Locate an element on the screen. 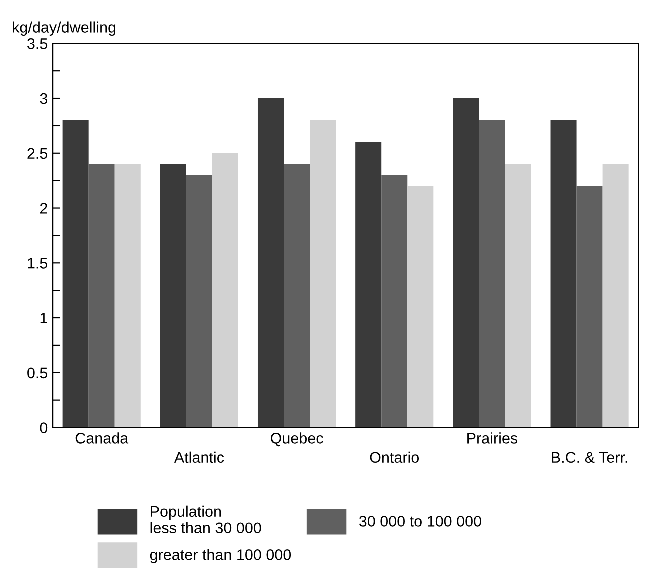  x-tick-label: Atlantic is located at coordinates (199, 458).